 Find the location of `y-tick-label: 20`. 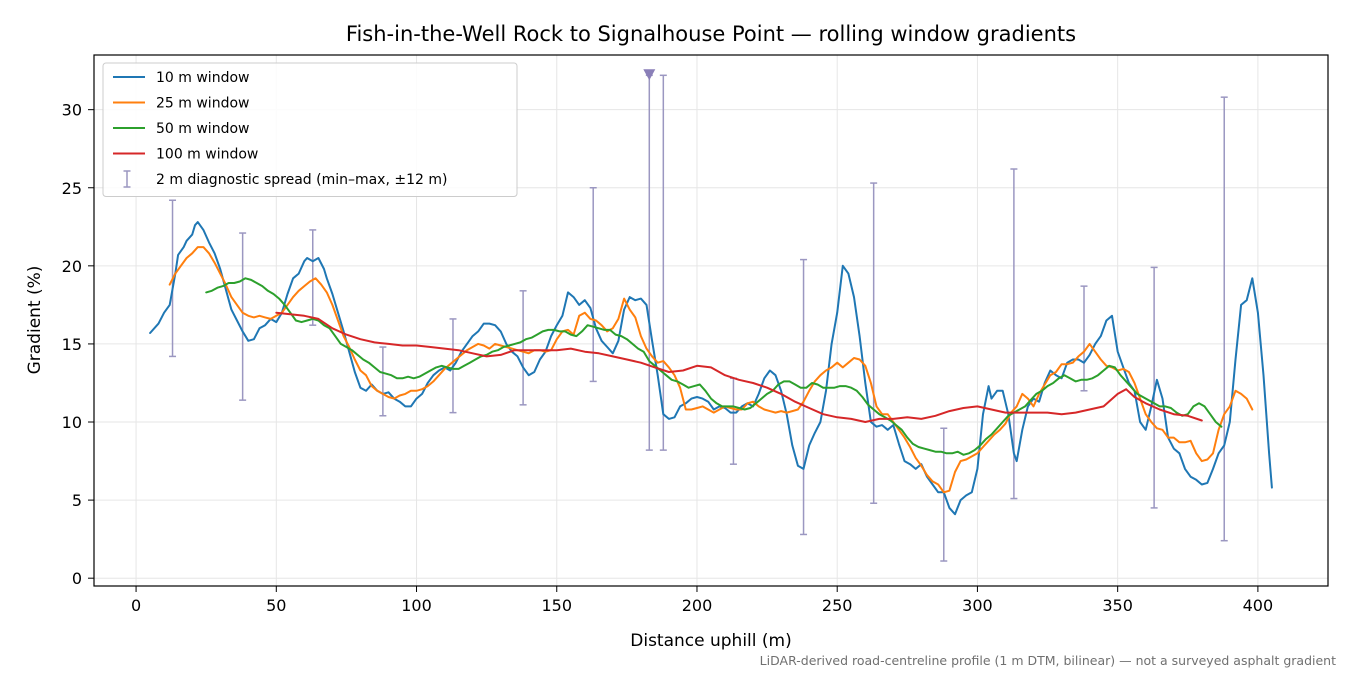

y-tick-label: 20 is located at coordinates (72, 266).